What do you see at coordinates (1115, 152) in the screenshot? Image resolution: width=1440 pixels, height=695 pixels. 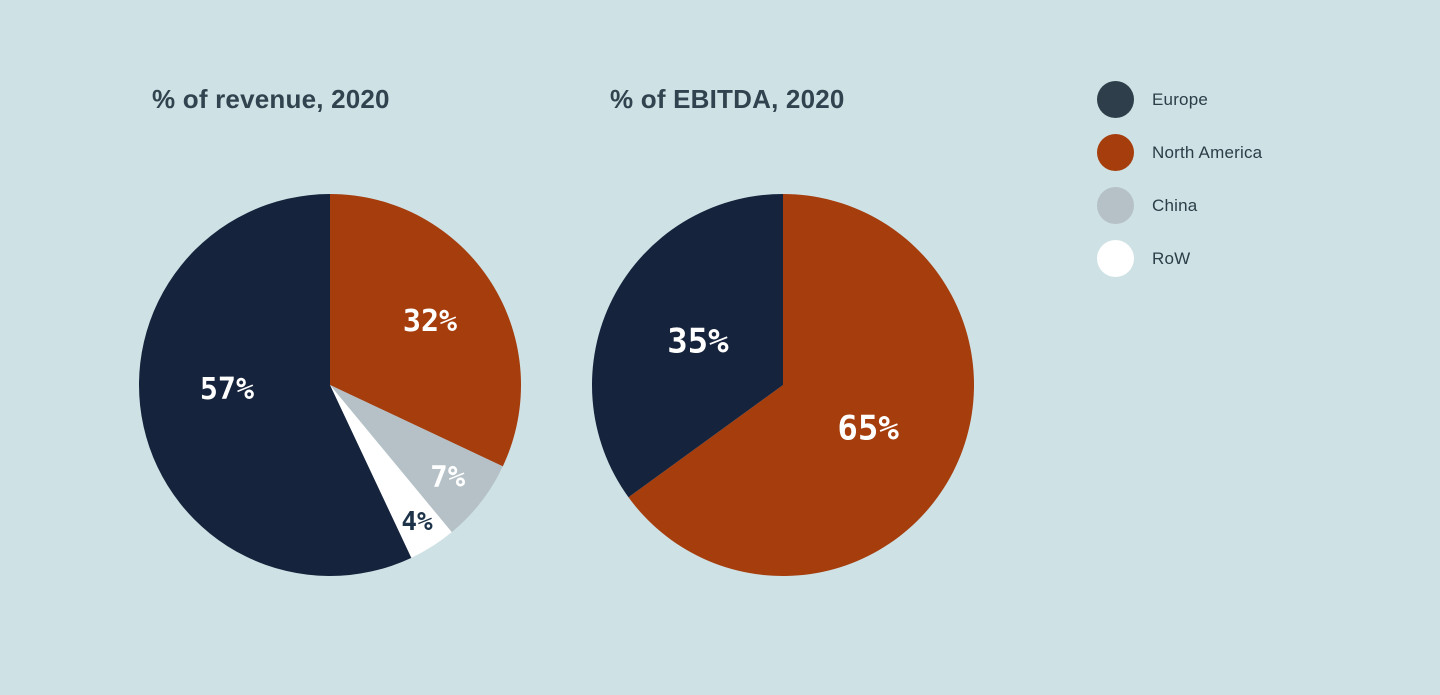 I see `legend-swatch-north-america` at bounding box center [1115, 152].